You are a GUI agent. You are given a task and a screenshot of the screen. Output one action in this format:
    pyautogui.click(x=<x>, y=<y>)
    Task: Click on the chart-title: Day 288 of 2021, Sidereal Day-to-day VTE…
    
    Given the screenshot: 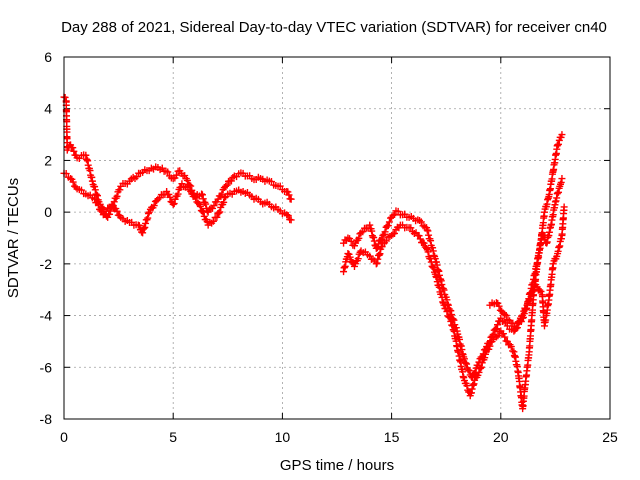 What is the action you would take?
    pyautogui.click(x=334, y=27)
    